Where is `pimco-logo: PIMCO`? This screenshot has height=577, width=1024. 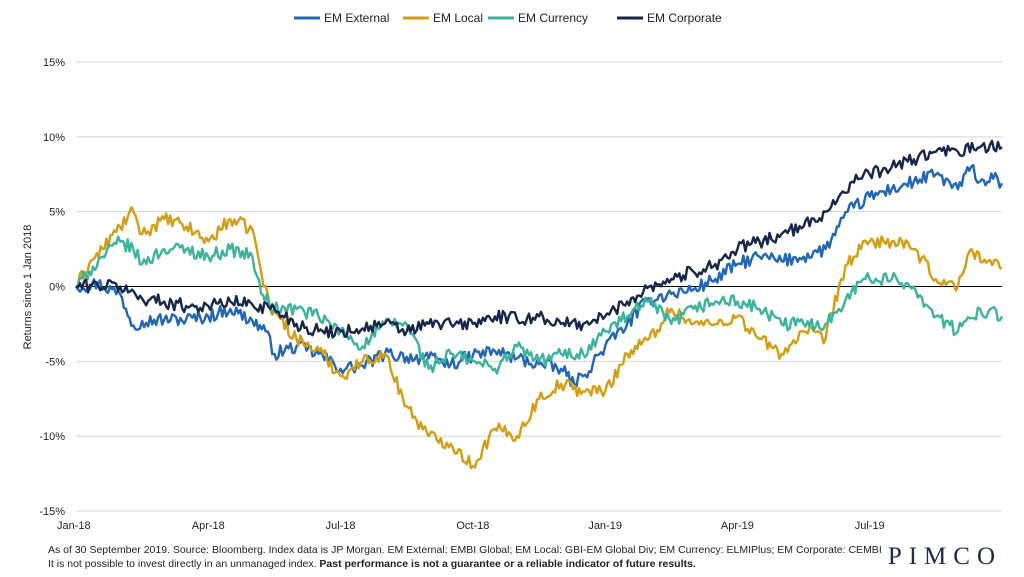 pimco-logo: PIMCO is located at coordinates (944, 556).